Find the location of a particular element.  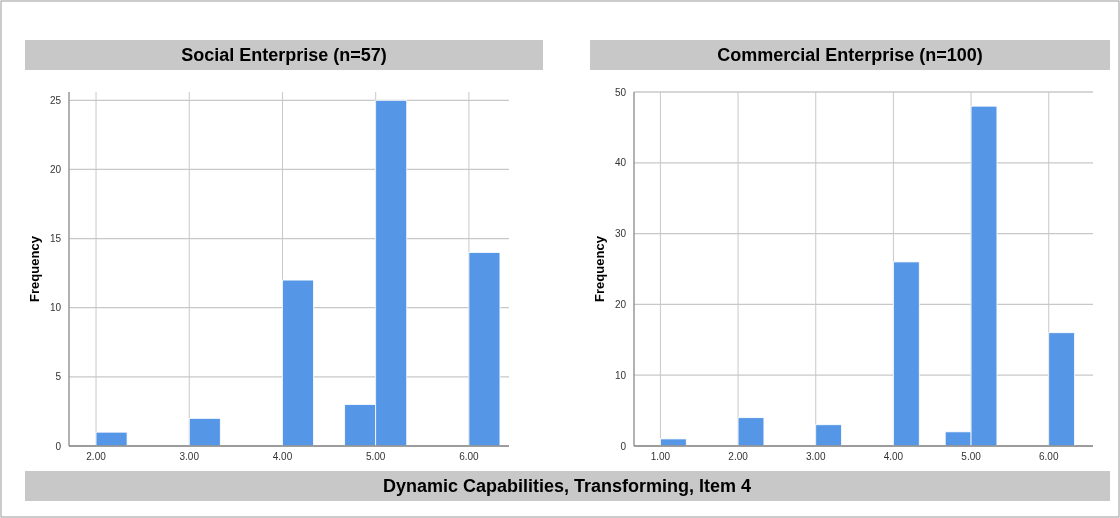

x-tick-label: 1.00 is located at coordinates (660, 456).